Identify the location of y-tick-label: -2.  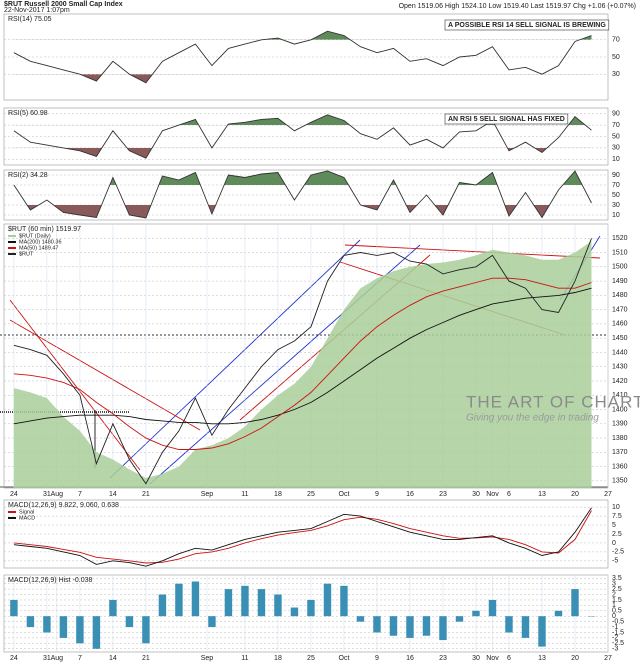
(615, 638).